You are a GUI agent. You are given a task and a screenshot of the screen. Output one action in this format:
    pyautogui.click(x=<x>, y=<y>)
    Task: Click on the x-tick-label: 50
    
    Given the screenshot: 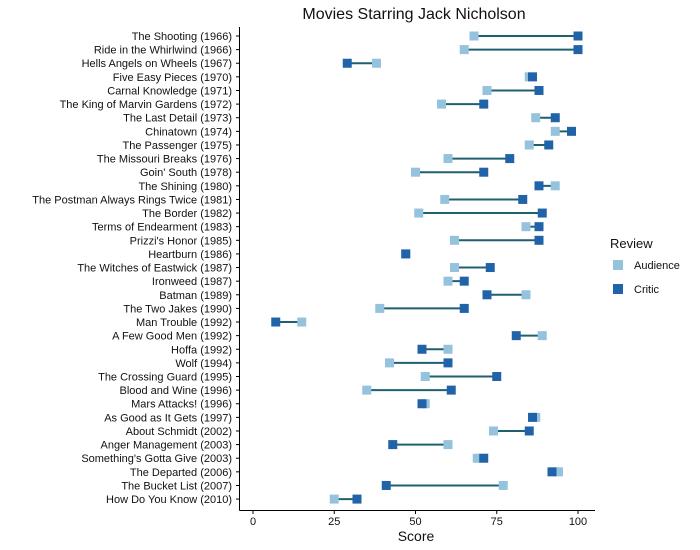 What is the action you would take?
    pyautogui.click(x=415, y=522)
    